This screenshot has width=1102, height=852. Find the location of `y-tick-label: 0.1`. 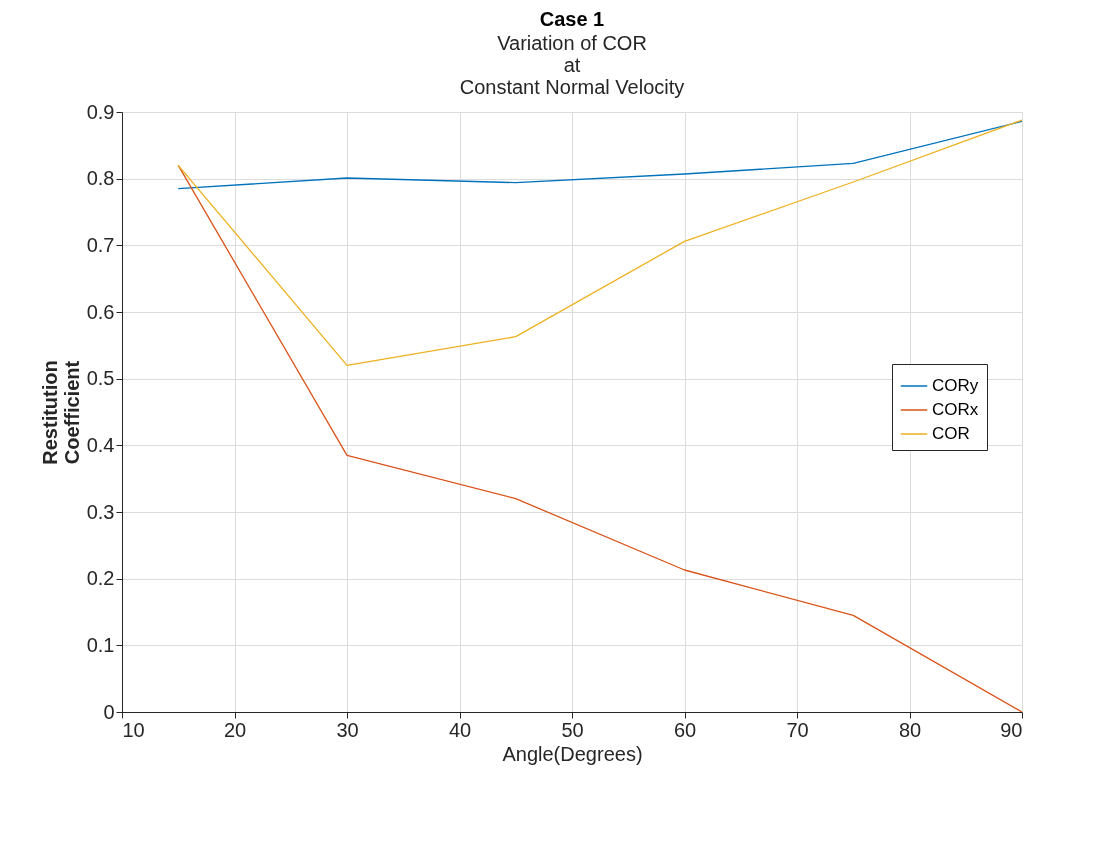

y-tick-label: 0.1 is located at coordinates (100, 644).